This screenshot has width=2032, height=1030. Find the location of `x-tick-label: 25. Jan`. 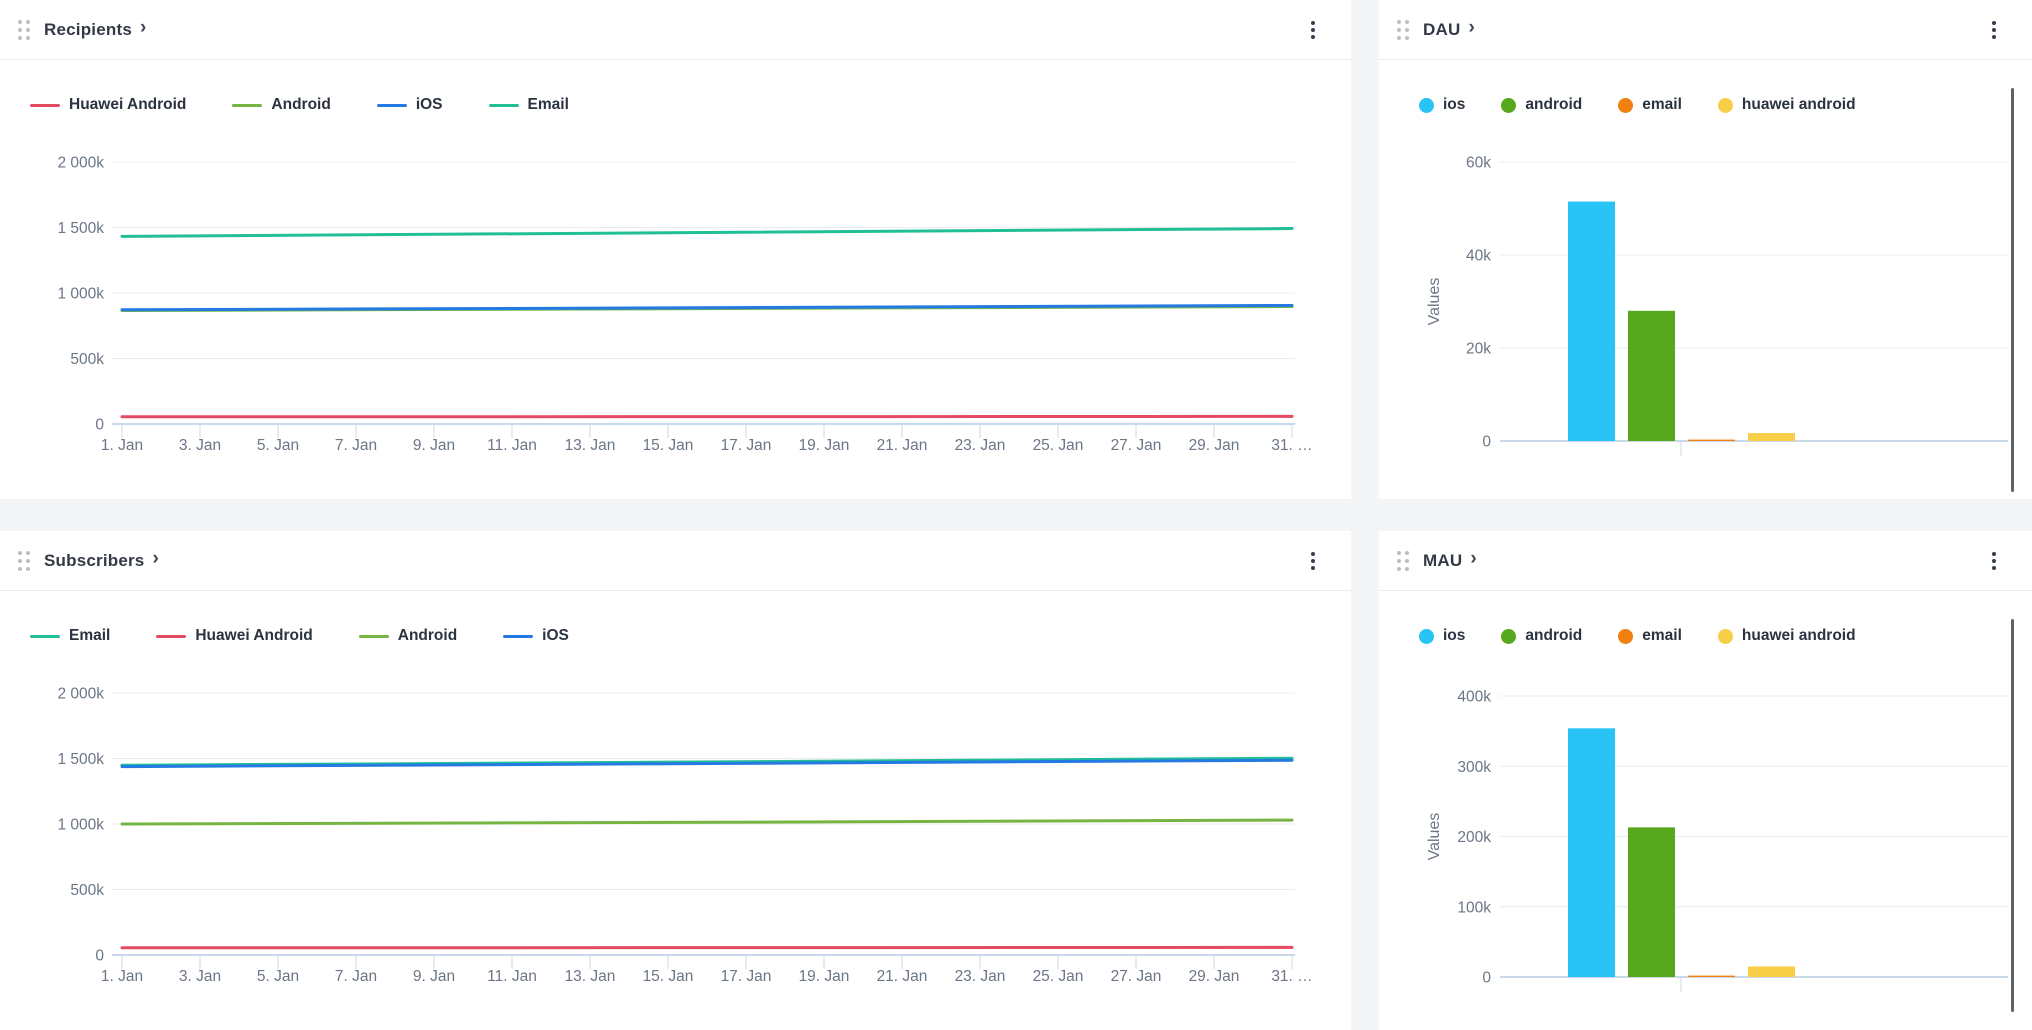

x-tick-label: 25. Jan is located at coordinates (1058, 976).